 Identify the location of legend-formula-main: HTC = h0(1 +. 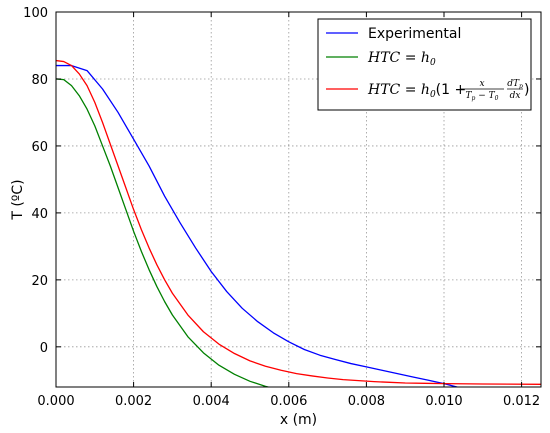
(419, 91).